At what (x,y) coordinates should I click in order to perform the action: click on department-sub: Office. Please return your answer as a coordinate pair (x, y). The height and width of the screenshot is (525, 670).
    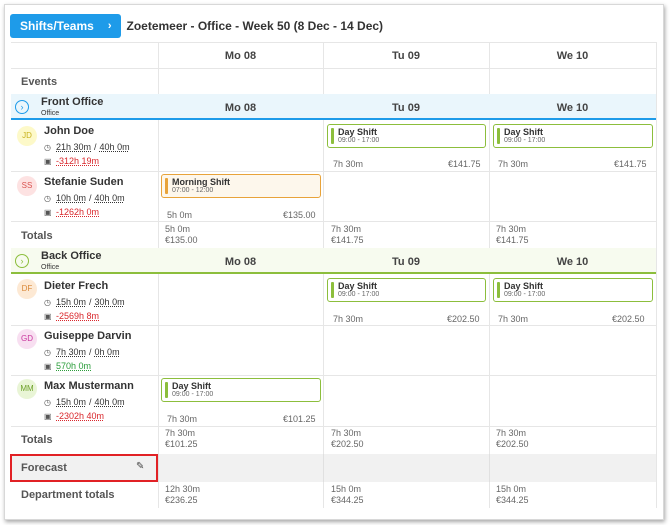
    Looking at the image, I should click on (50, 113).